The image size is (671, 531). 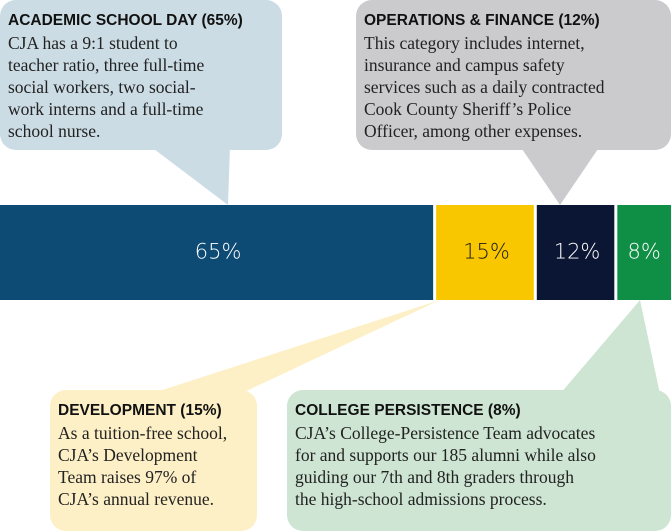 I want to click on callout-text: guiding our 7th and 8th graders through, so click(x=434, y=477).